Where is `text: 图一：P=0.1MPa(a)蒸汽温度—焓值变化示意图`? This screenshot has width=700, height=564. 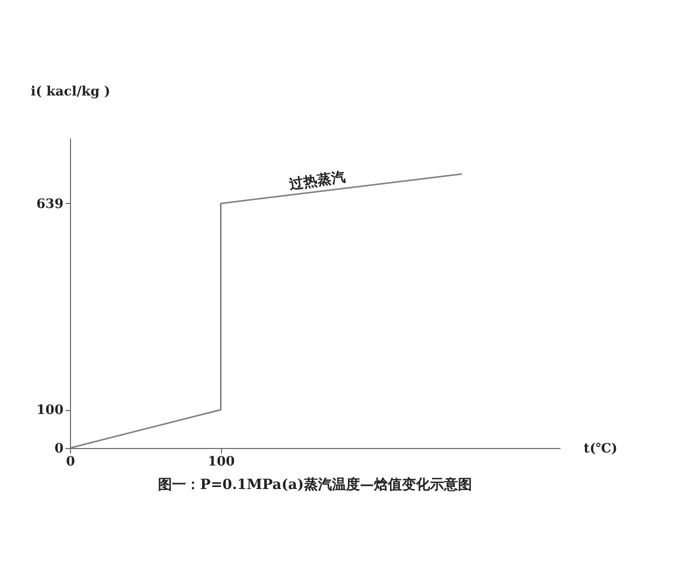 text: 图一：P=0.1MPa(a)蒸汽温度—焓值变化示意图 is located at coordinates (315, 484).